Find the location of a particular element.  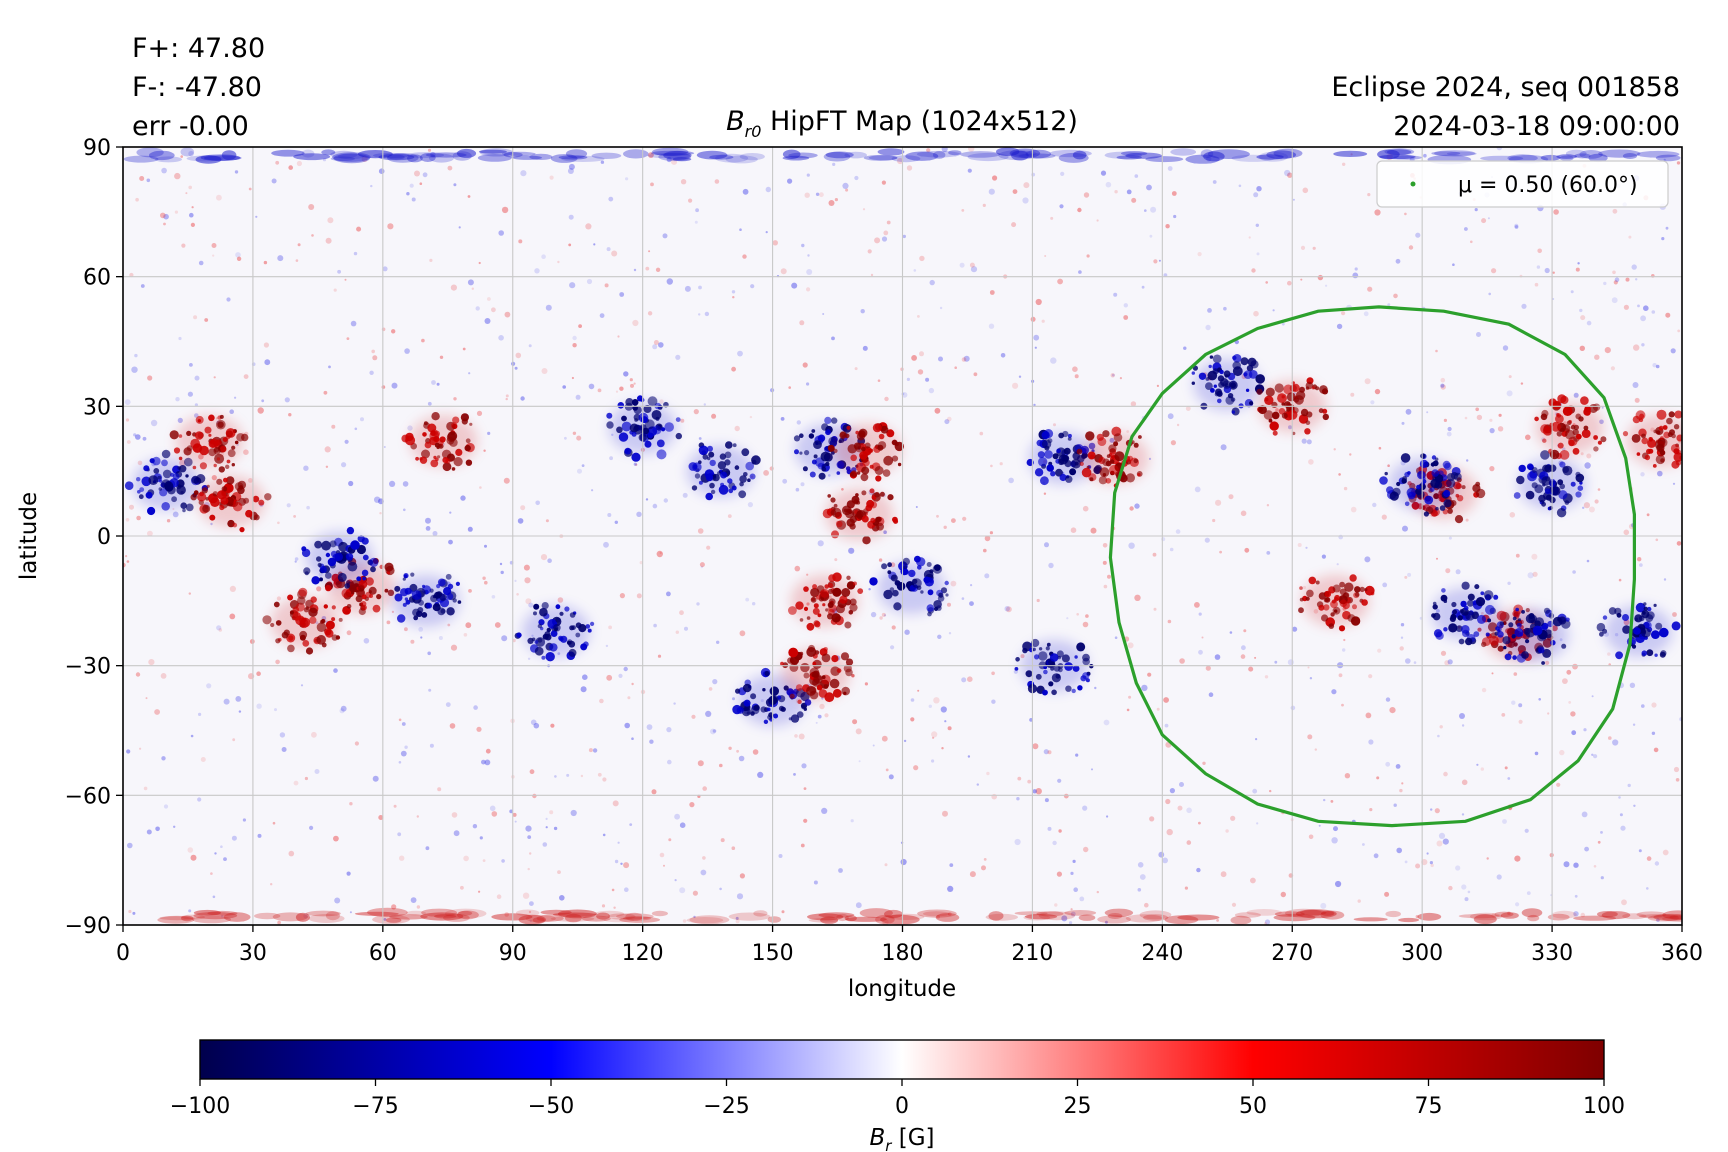

flux-error-label: err -0.00 is located at coordinates (190, 126).